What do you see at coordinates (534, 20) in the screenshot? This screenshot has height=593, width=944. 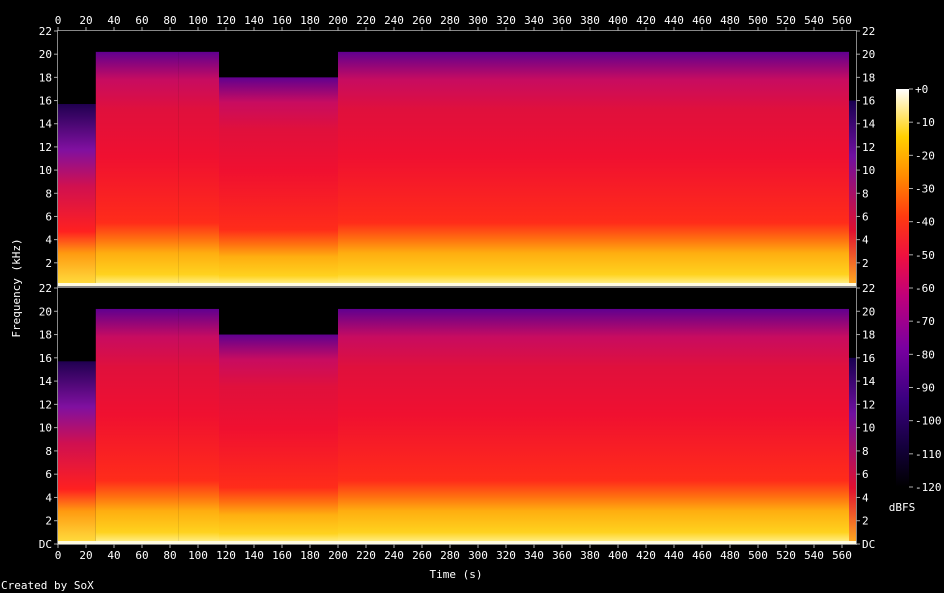 I see `x-tick-label: 340` at bounding box center [534, 20].